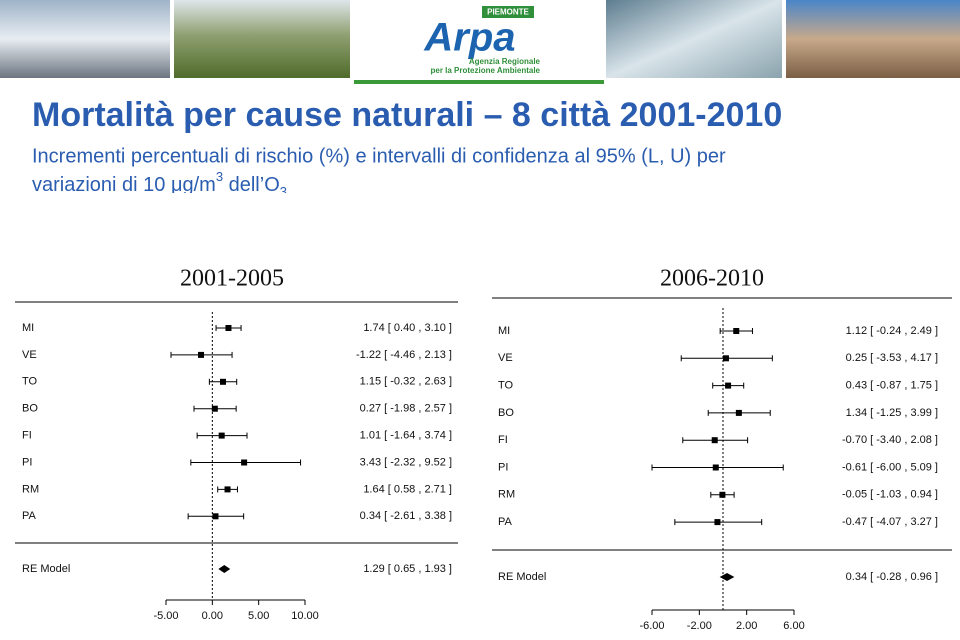 The width and height of the screenshot is (960, 640). Describe the element at coordinates (124, 185) in the screenshot. I see `subtitle-text: variazioni di 10 μg/m` at that location.